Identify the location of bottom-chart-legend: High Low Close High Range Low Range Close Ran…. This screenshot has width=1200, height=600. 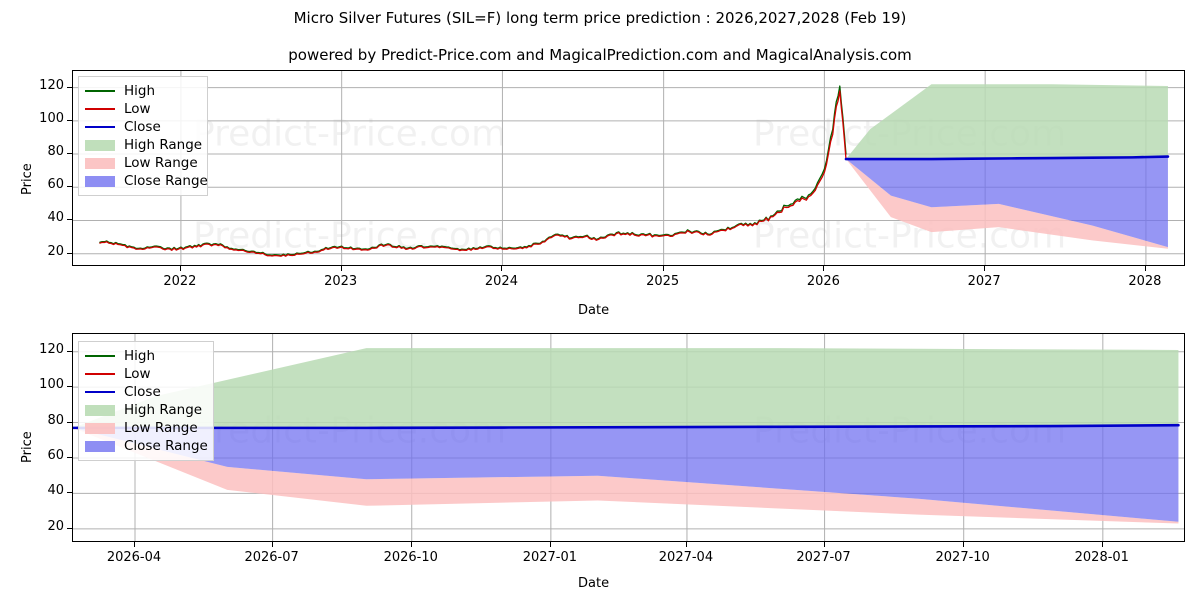
(146, 401).